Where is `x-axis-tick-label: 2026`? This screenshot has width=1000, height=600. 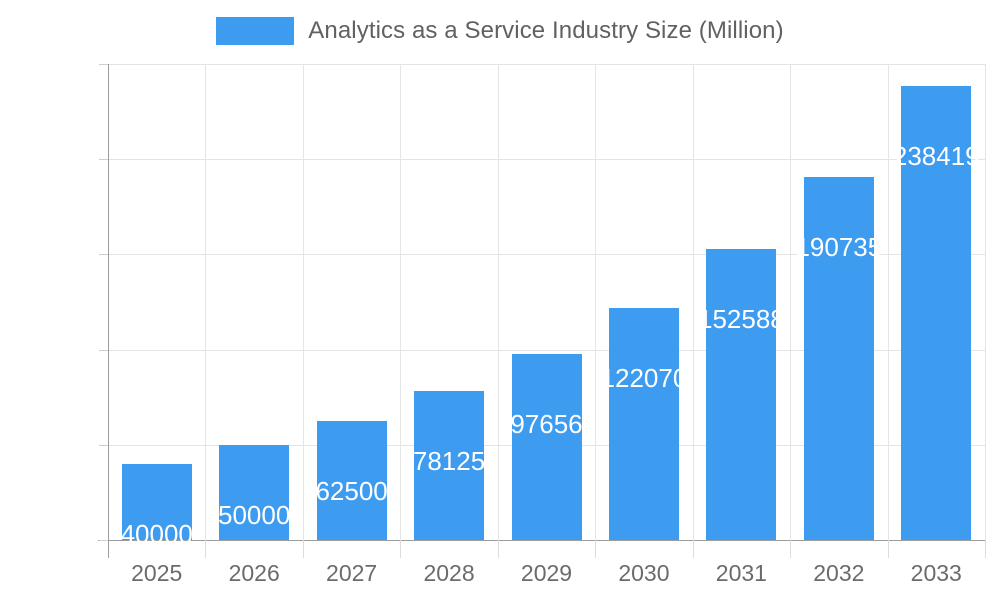 x-axis-tick-label: 2026 is located at coordinates (254, 573).